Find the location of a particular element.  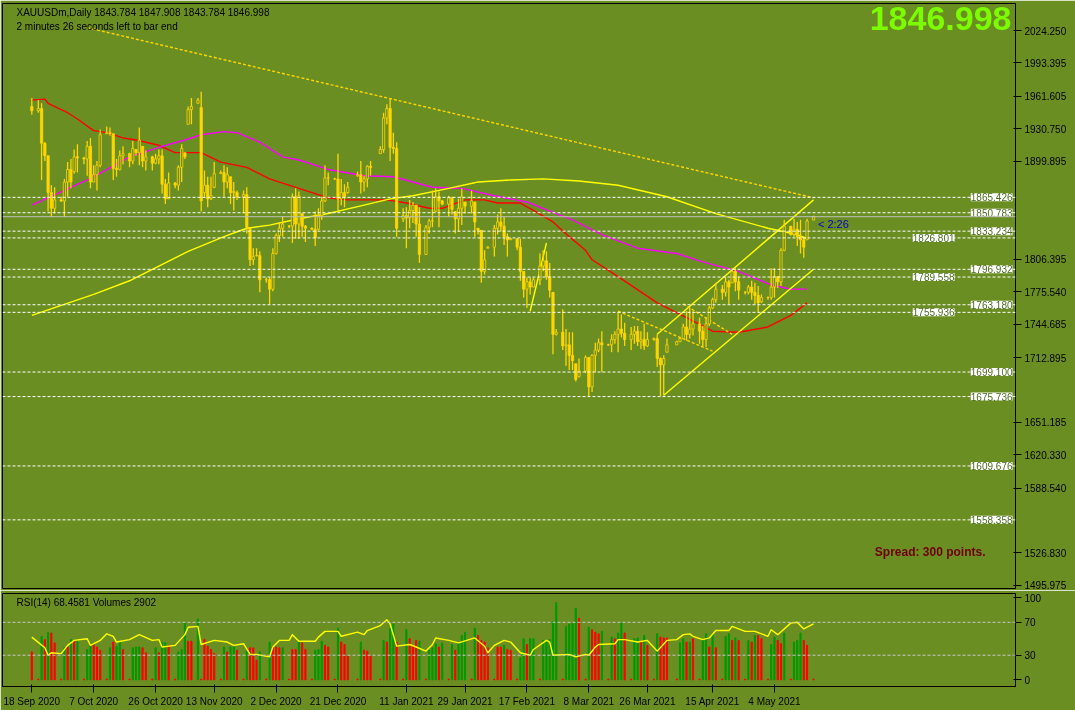

x-tick-label: 15 Apr 2021 is located at coordinates (712, 701).